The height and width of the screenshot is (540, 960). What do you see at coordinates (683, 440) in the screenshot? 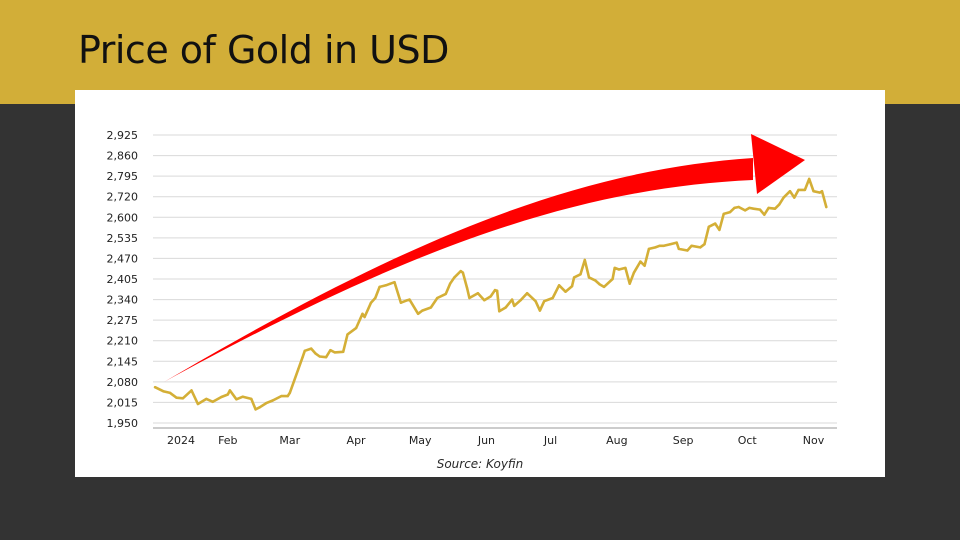
I see `x-tick-label: Sep` at bounding box center [683, 440].